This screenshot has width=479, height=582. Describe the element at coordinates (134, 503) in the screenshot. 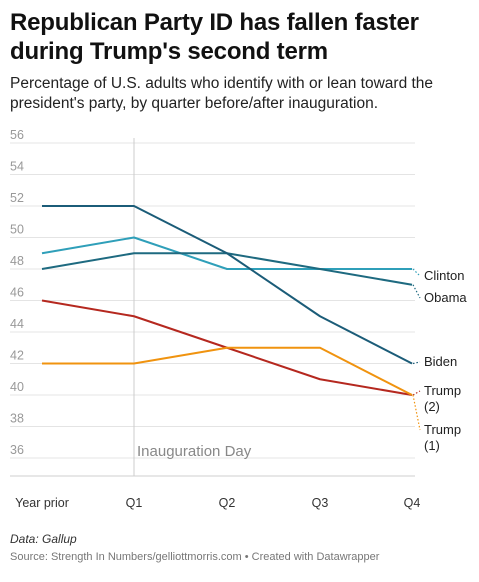

I see `x-tick-label: Q1` at that location.